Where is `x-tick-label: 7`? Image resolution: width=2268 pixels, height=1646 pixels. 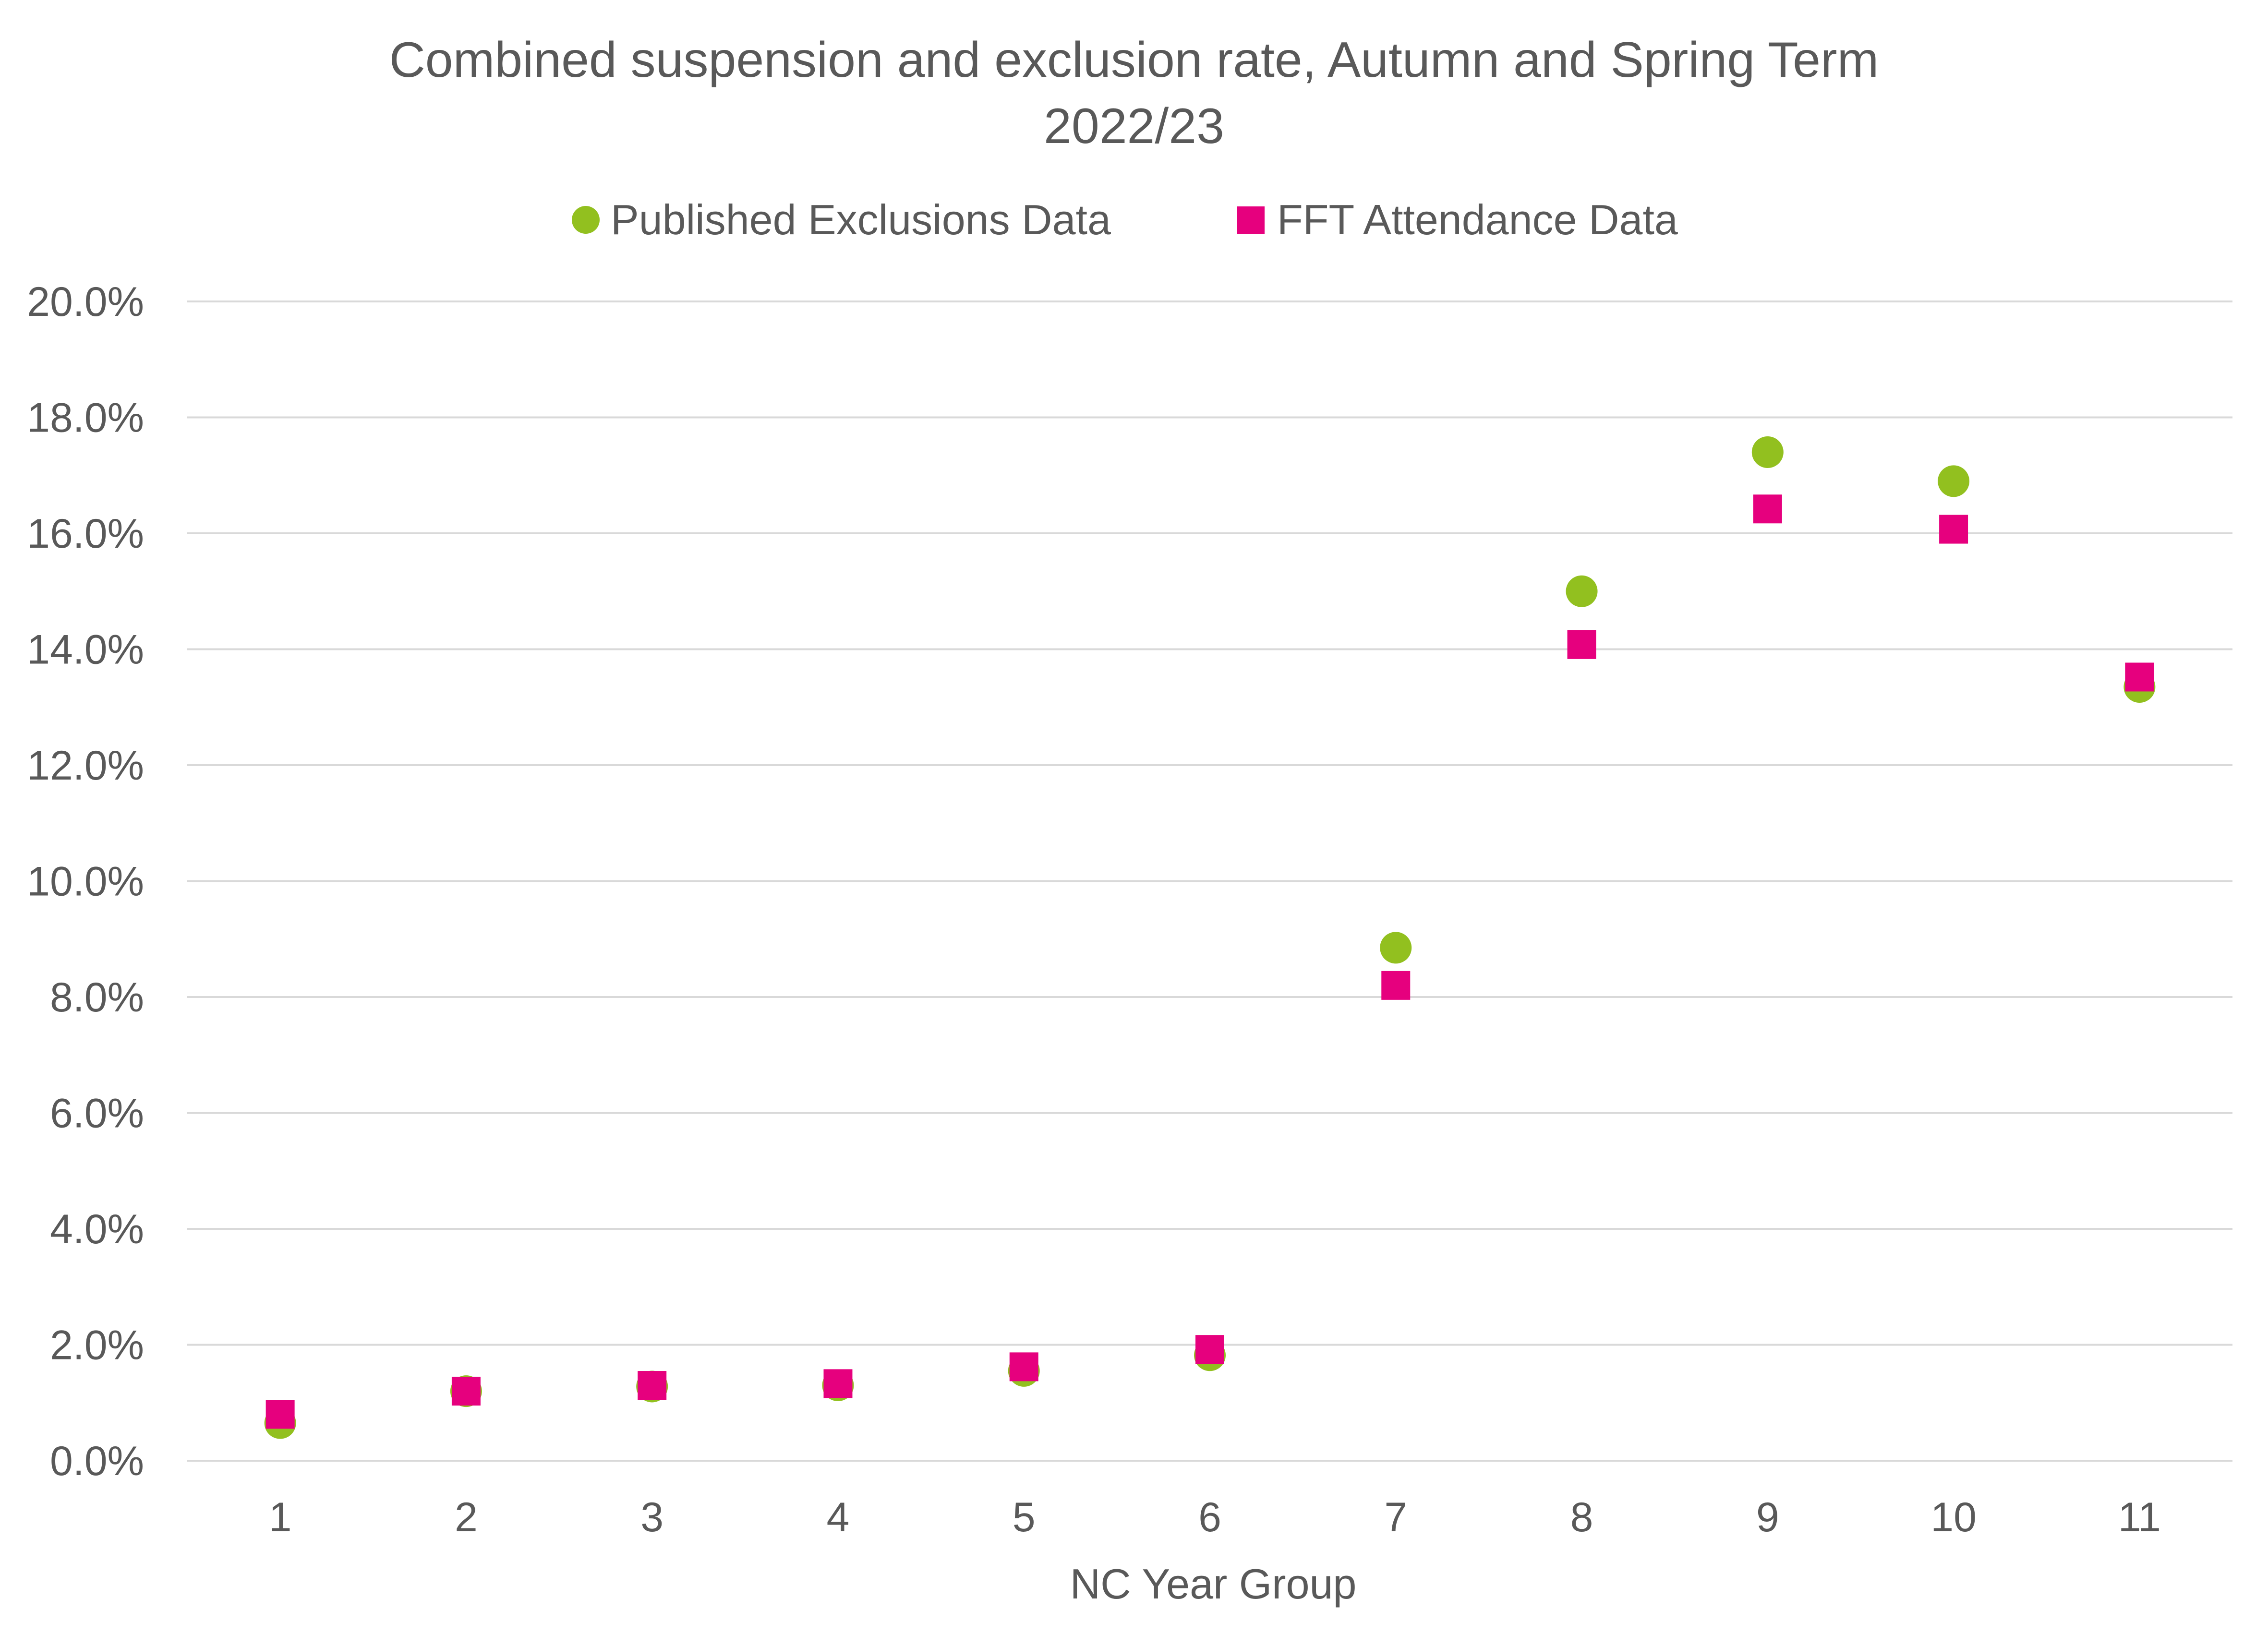
x-tick-label: 7 is located at coordinates (1395, 1517).